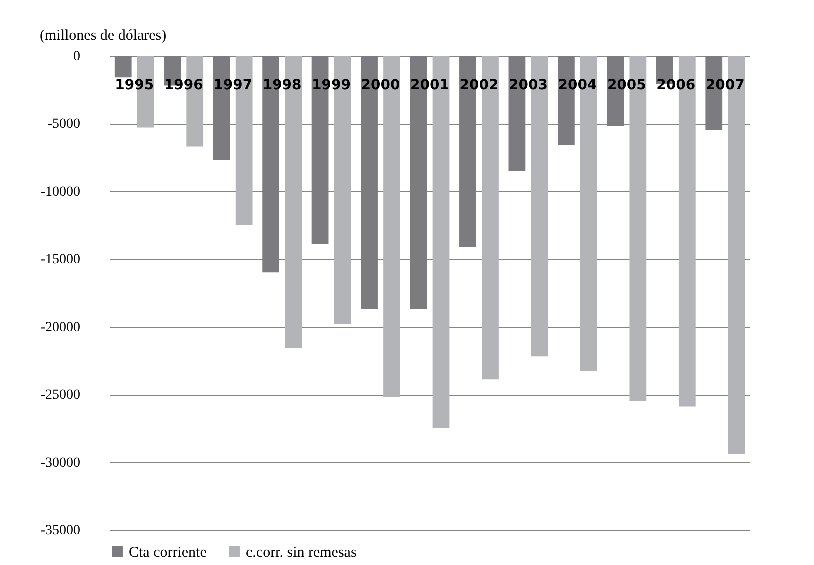 Image resolution: width=814 pixels, height=565 pixels. What do you see at coordinates (60, 531) in the screenshot?
I see `y-tick-label: -35000` at bounding box center [60, 531].